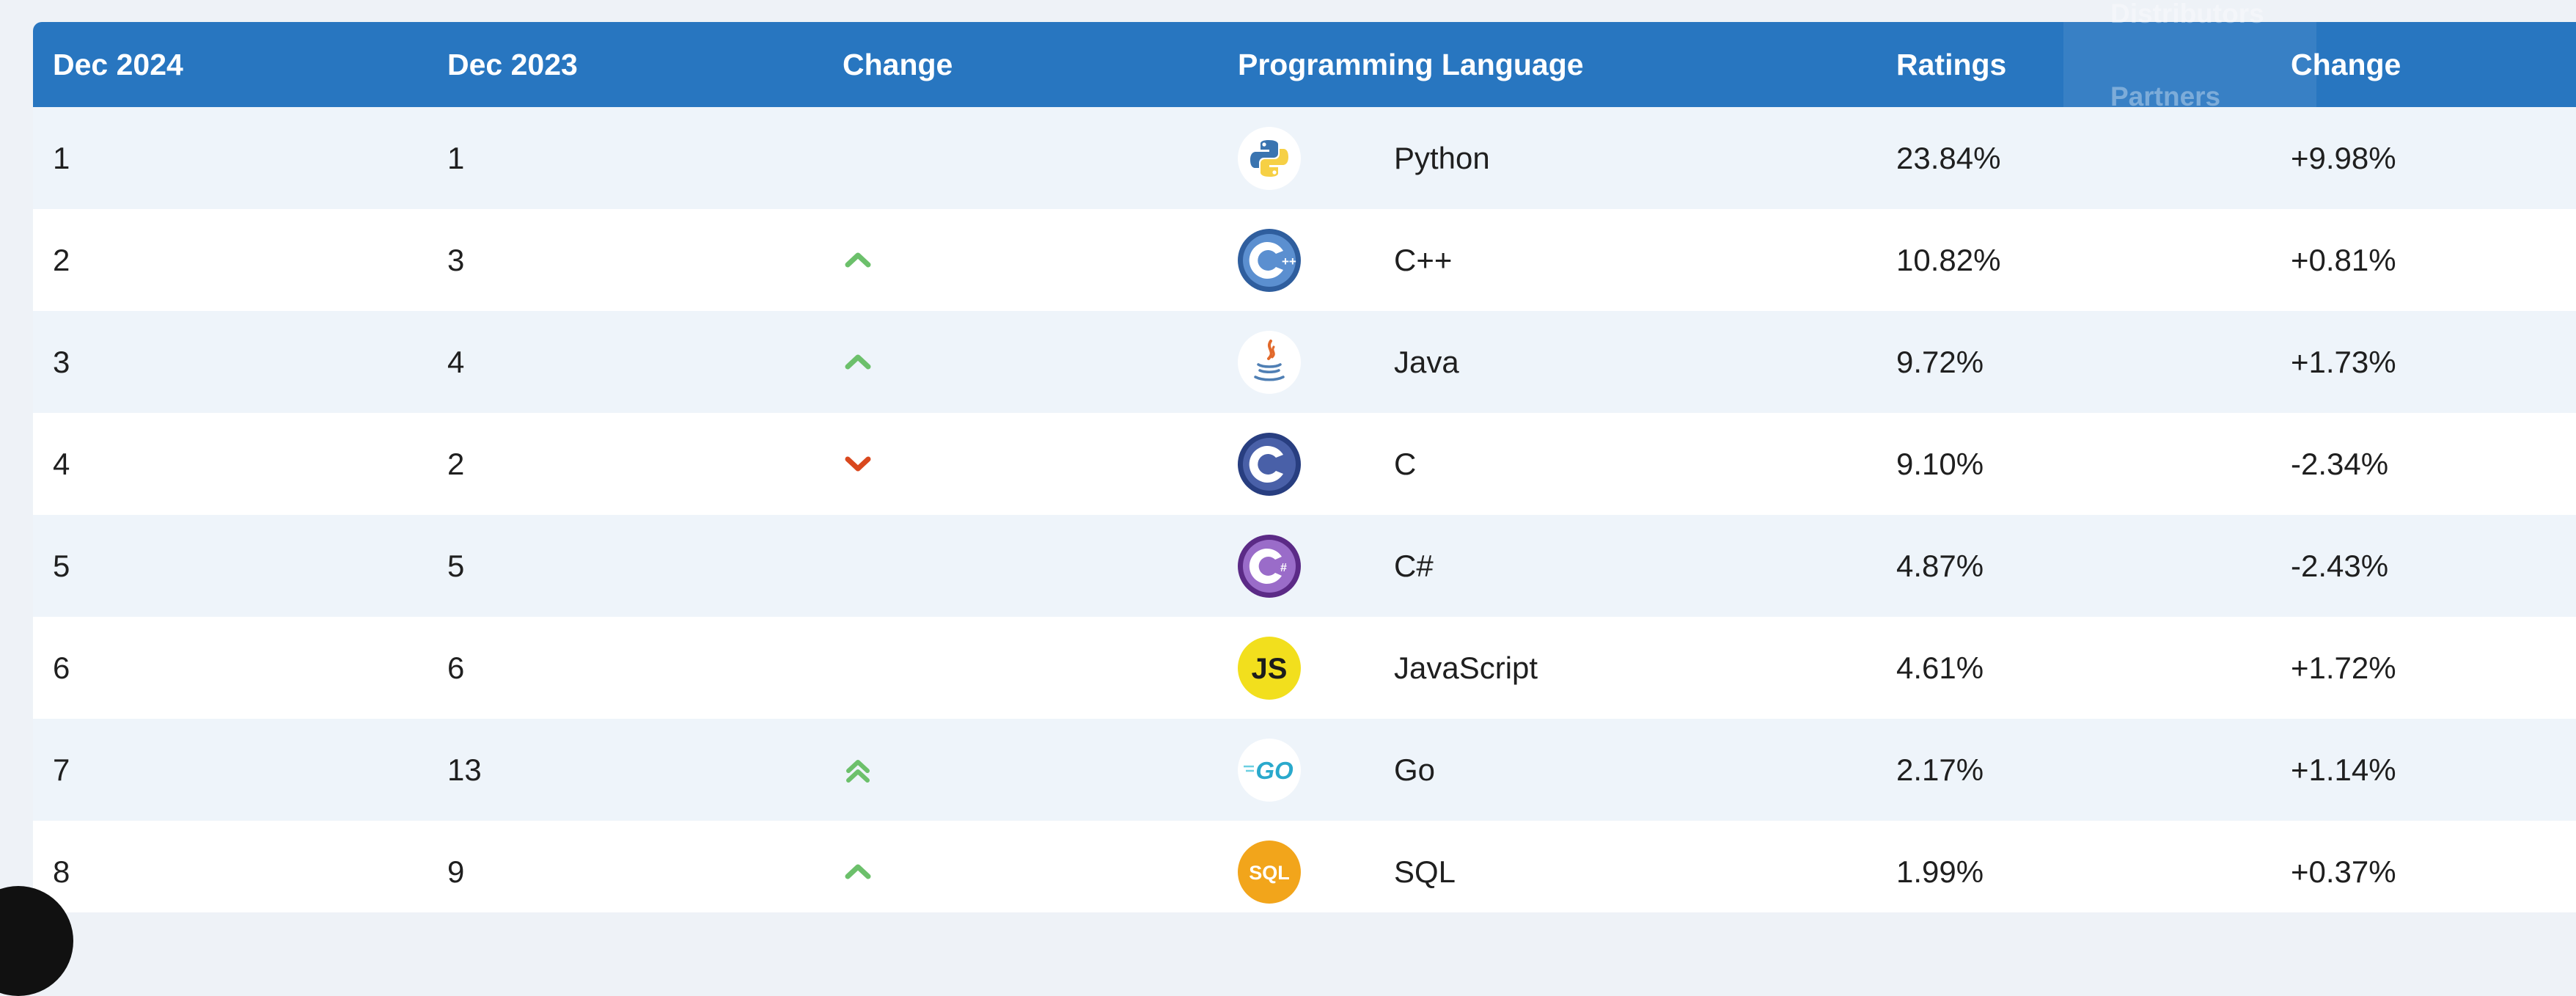 Image resolution: width=2576 pixels, height=996 pixels. I want to click on change-value: +1.72%, so click(2343, 668).